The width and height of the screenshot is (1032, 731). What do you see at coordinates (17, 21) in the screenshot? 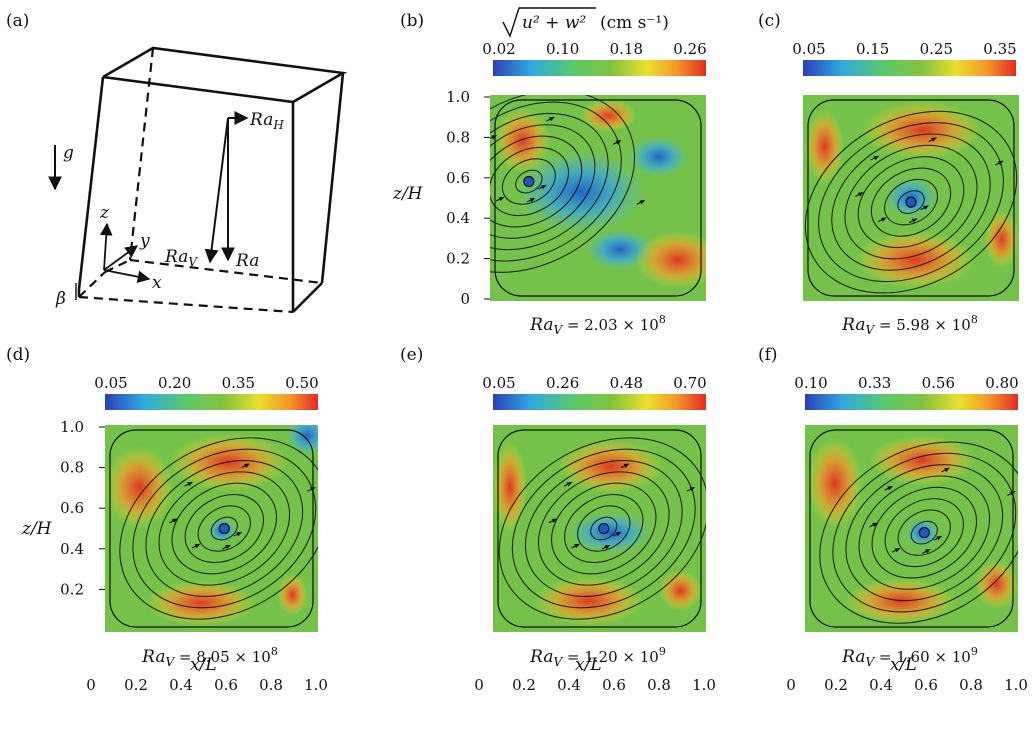
I see `panel-label-a: (a)` at bounding box center [17, 21].